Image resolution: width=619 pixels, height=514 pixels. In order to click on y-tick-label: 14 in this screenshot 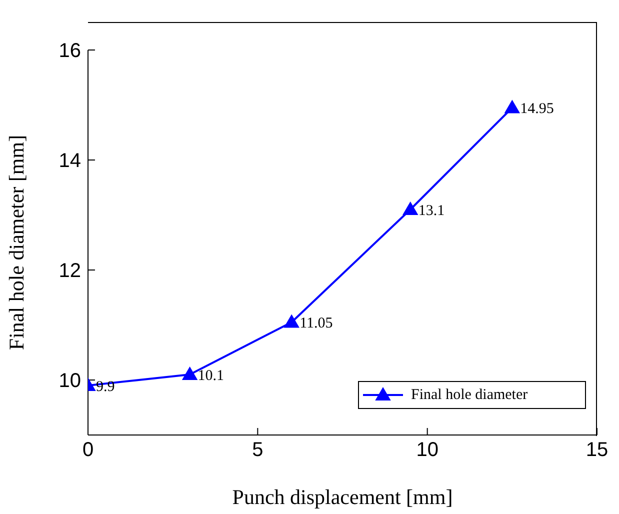, I will do `click(69, 161)`.